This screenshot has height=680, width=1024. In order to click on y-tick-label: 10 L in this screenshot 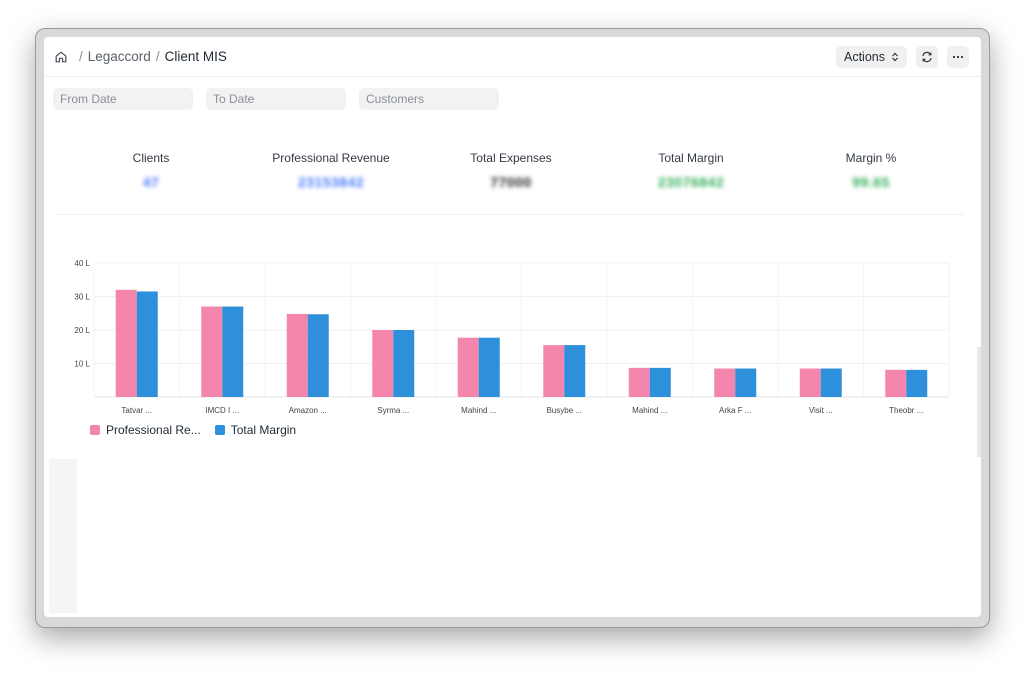, I will do `click(82, 364)`.